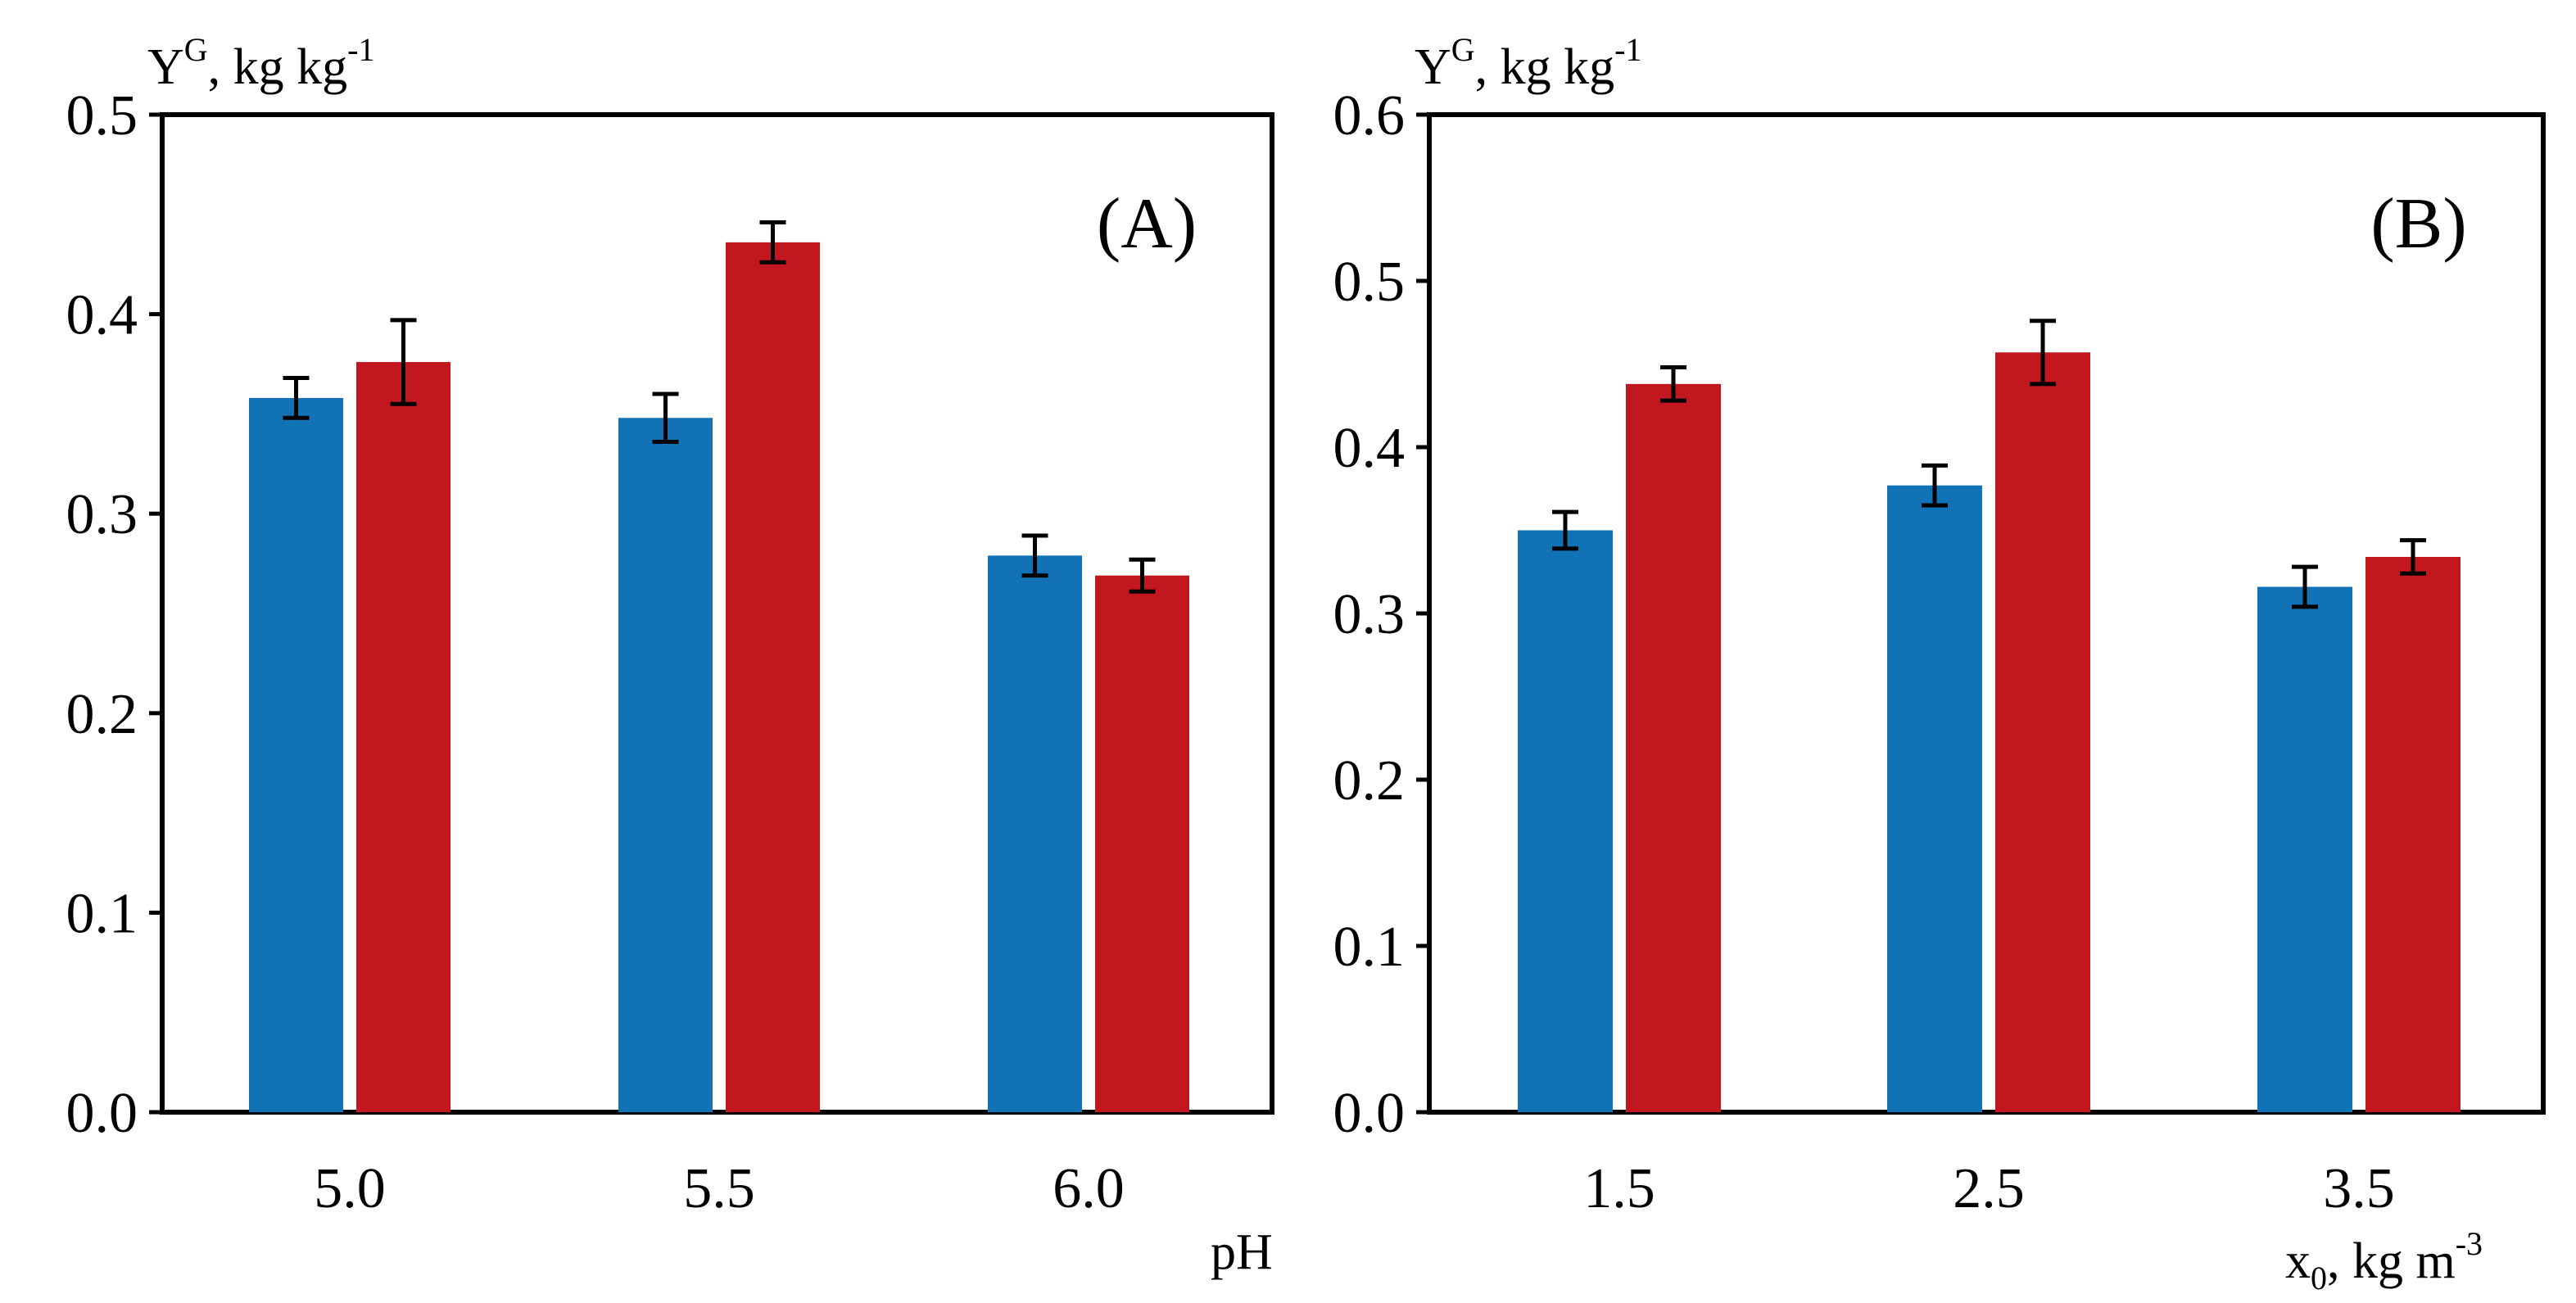  I want to click on x-category-label: 6.0, so click(1089, 1188).